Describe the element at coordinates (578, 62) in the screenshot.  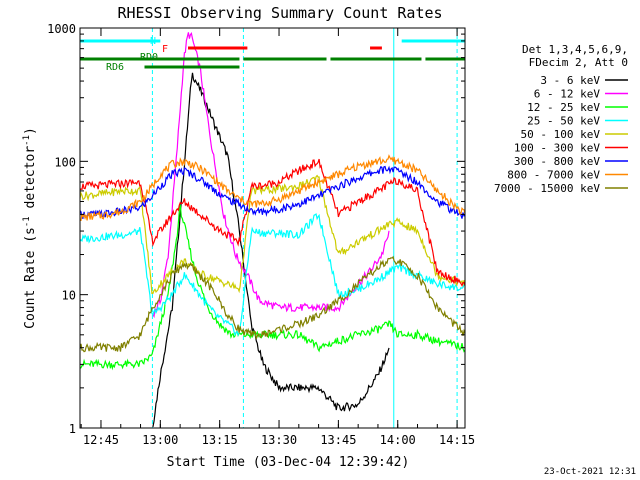
I see `legend-header: FDecim 2, Att 0` at that location.